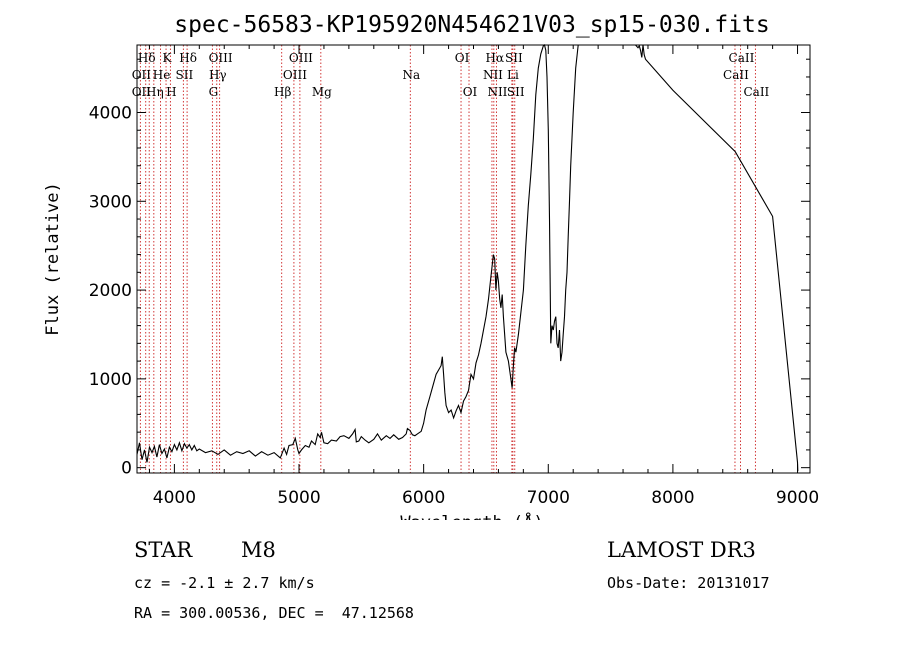 The image size is (900, 649). Describe the element at coordinates (126, 469) in the screenshot. I see `y-tick-label: 0` at that location.